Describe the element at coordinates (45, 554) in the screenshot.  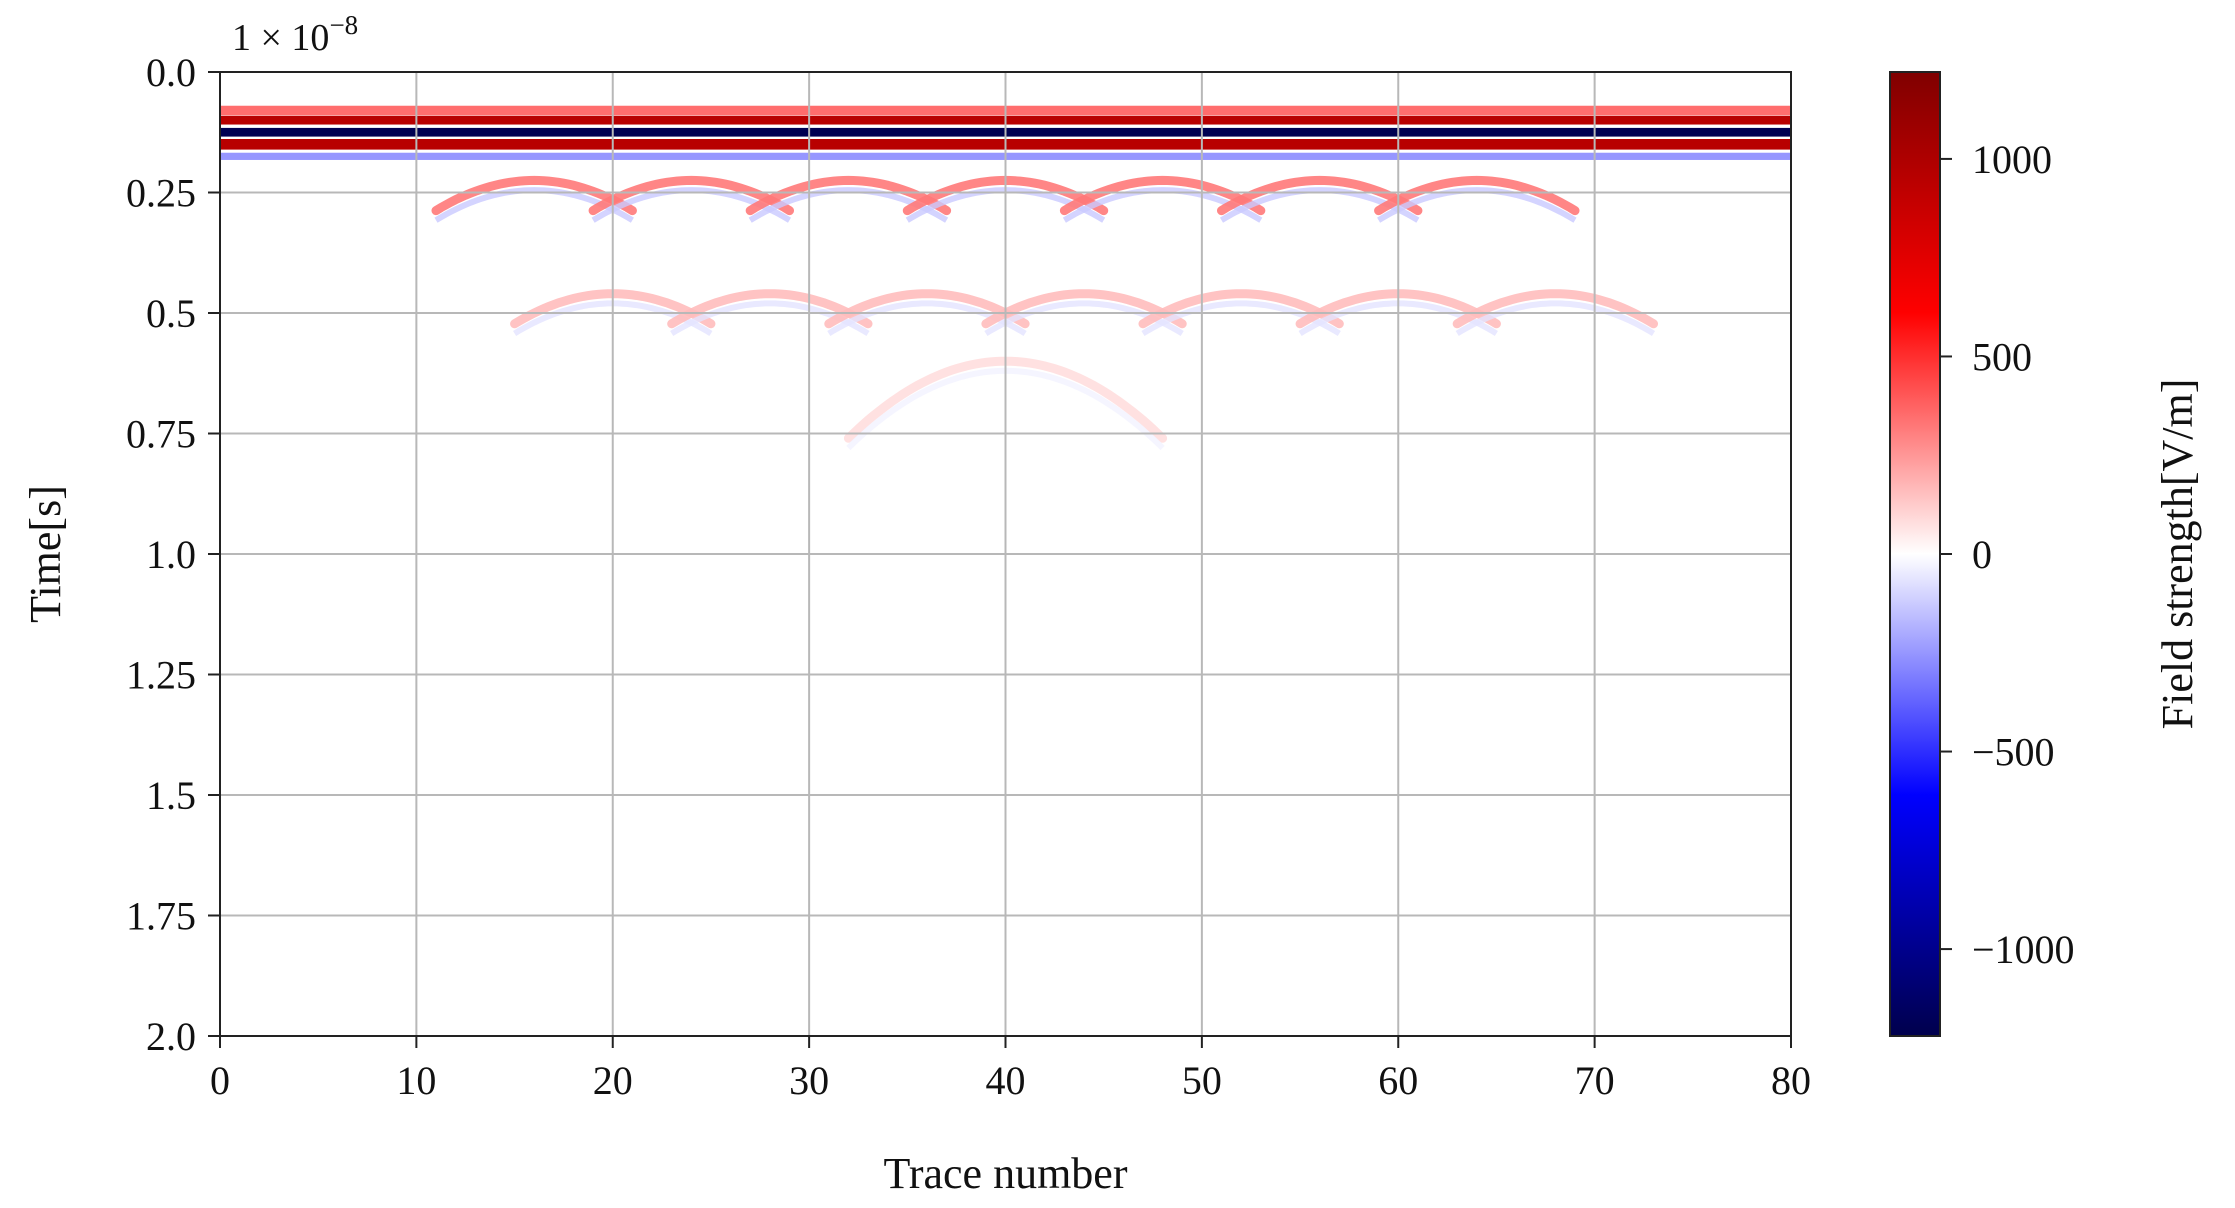
I see `y-axis-label: Time[s]` at that location.